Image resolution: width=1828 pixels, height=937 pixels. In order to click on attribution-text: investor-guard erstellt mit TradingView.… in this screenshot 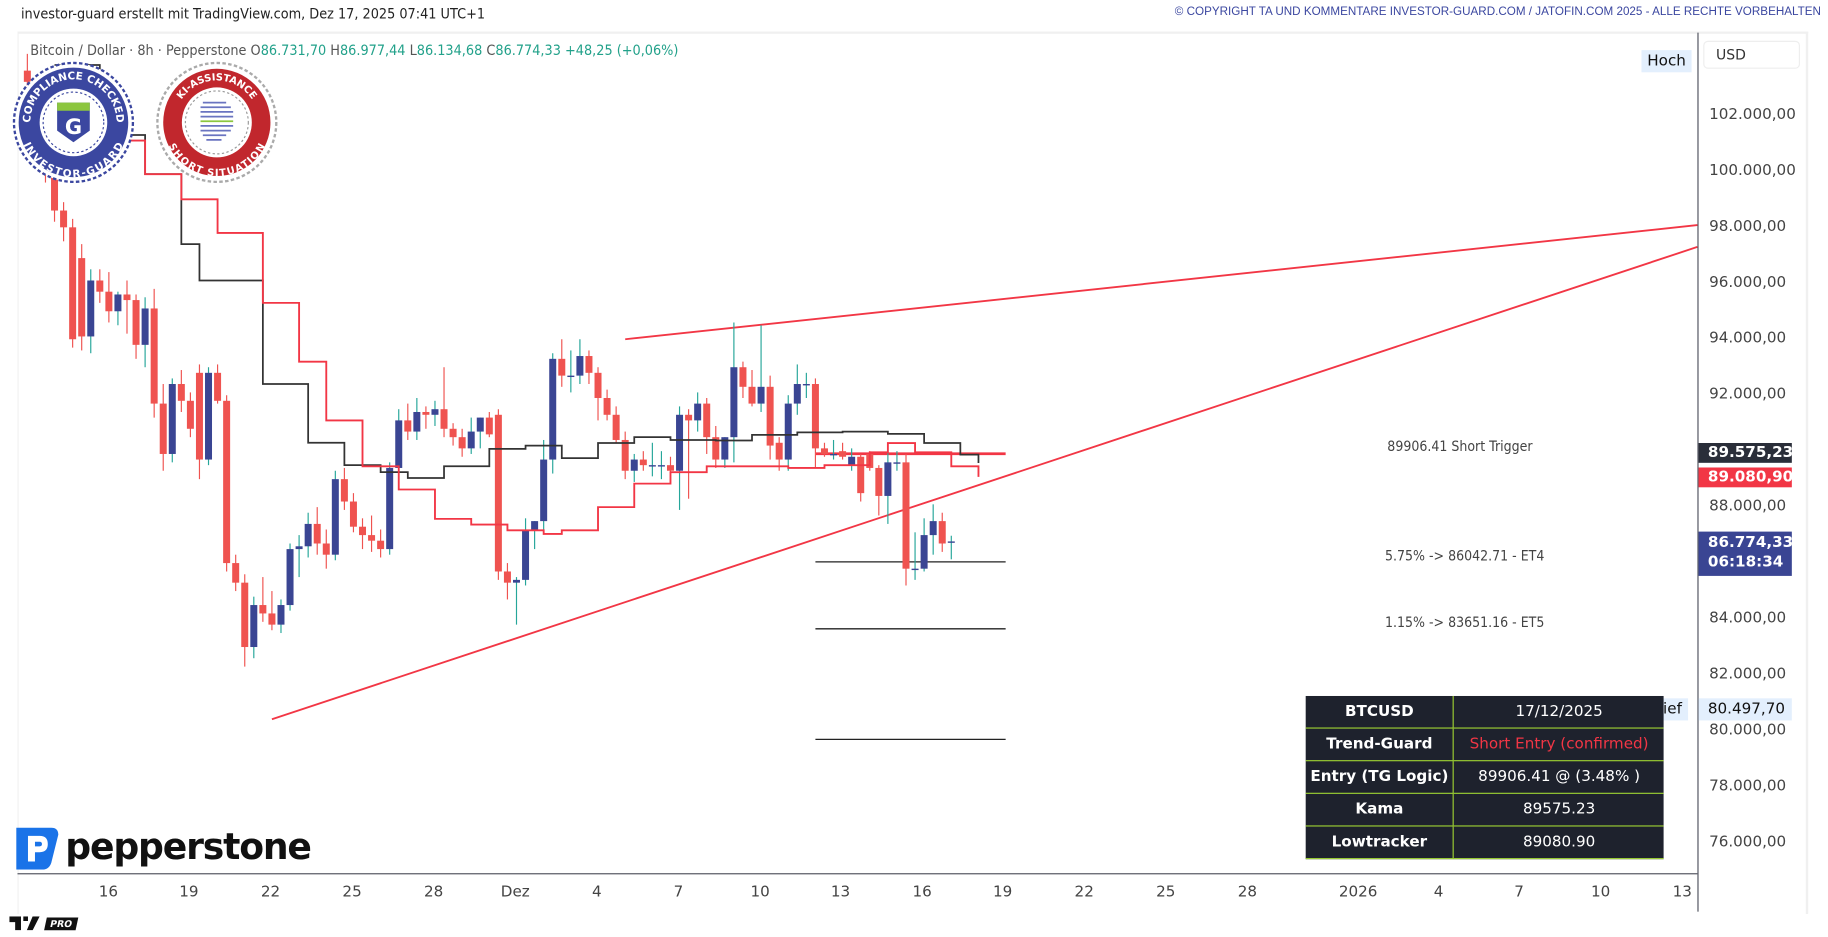, I will do `click(253, 14)`.